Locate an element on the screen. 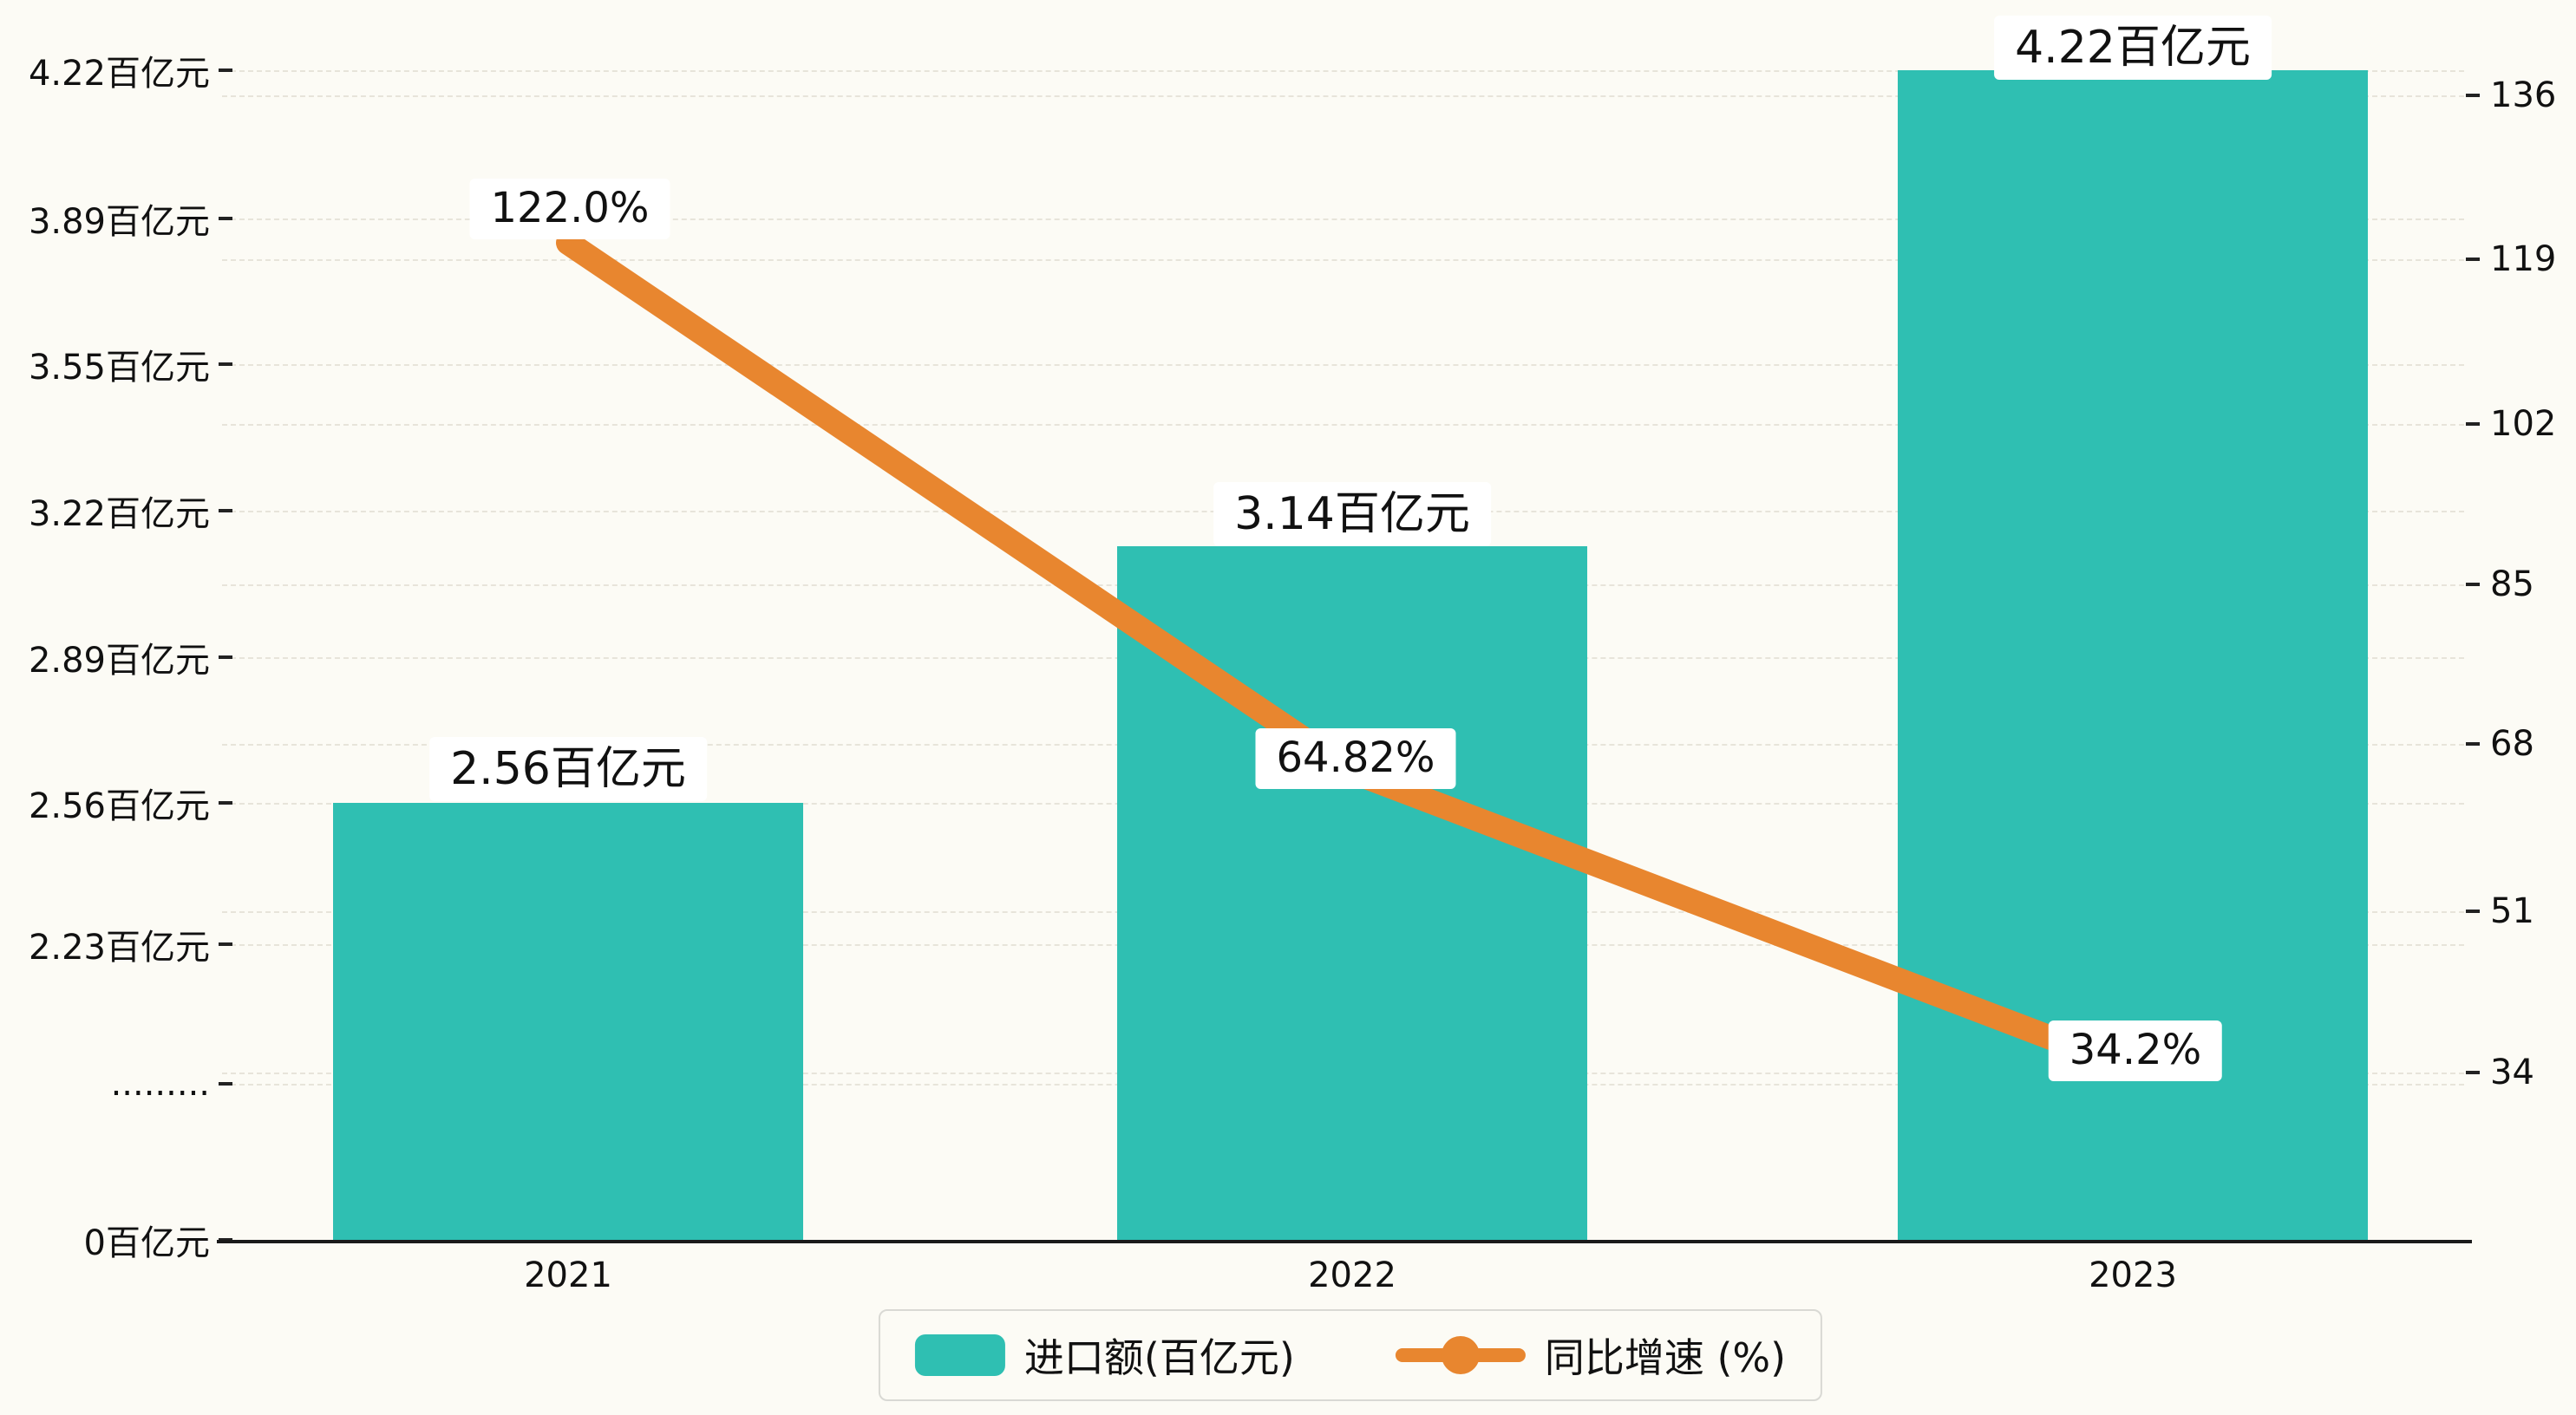  legend-item-line: 同比增速 (%) is located at coordinates (1591, 1355).